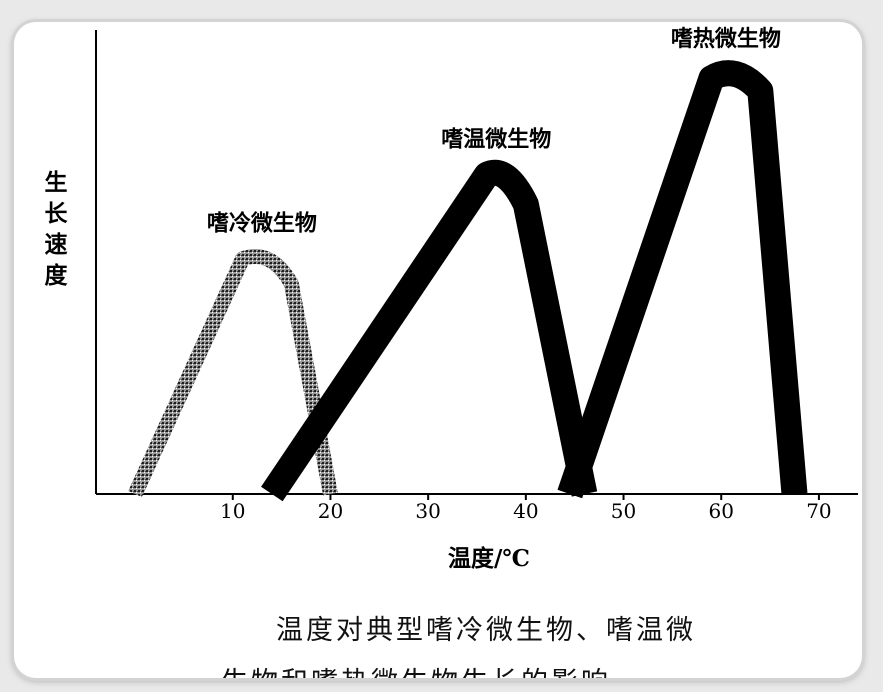  What do you see at coordinates (330, 511) in the screenshot?
I see `x-tick-label: 20` at bounding box center [330, 511].